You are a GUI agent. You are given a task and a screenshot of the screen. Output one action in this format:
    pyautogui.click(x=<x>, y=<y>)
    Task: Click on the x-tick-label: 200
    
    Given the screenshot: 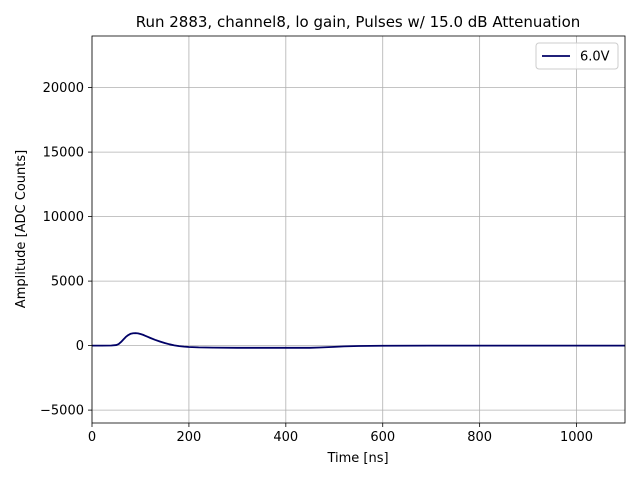 What is the action you would take?
    pyautogui.click(x=188, y=437)
    